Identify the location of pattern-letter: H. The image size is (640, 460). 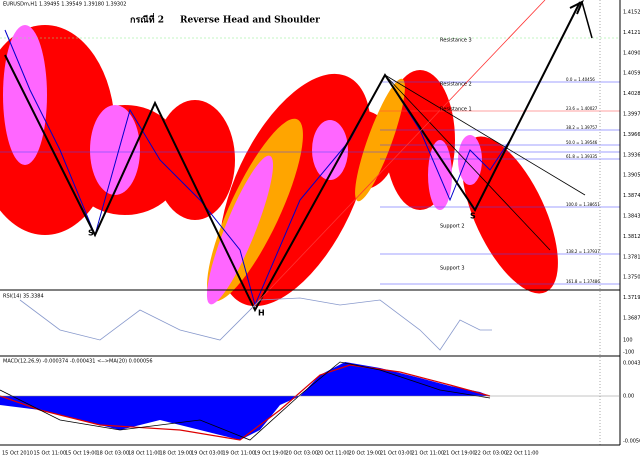
(261, 313).